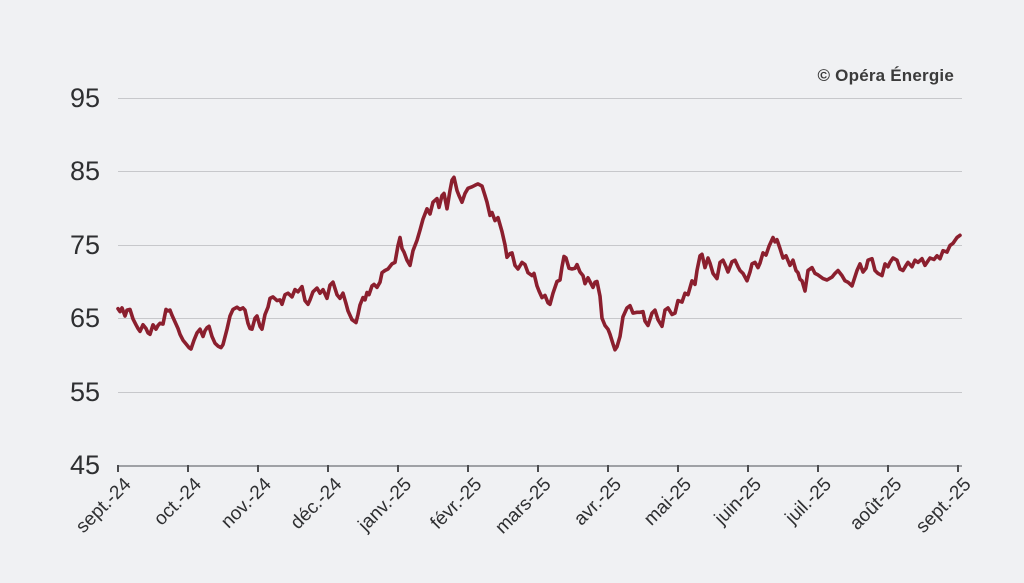  What do you see at coordinates (188, 468) in the screenshot?
I see `x-tick-oct.-24` at bounding box center [188, 468].